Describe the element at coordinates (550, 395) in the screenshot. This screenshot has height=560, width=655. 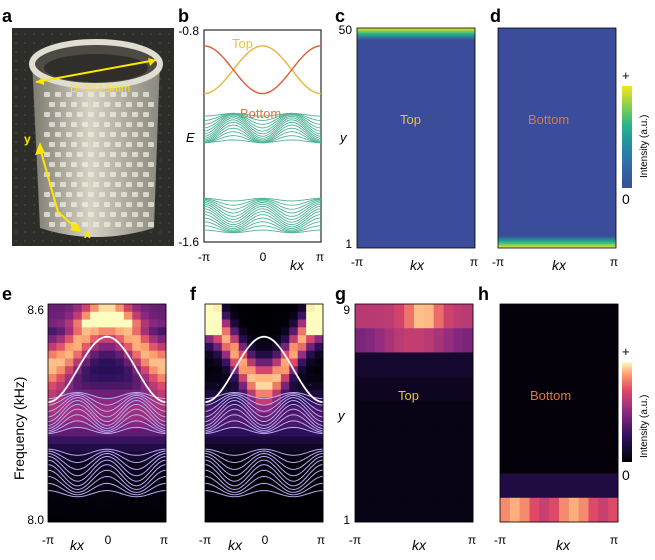
I see `panel-h-label: Bottom` at that location.